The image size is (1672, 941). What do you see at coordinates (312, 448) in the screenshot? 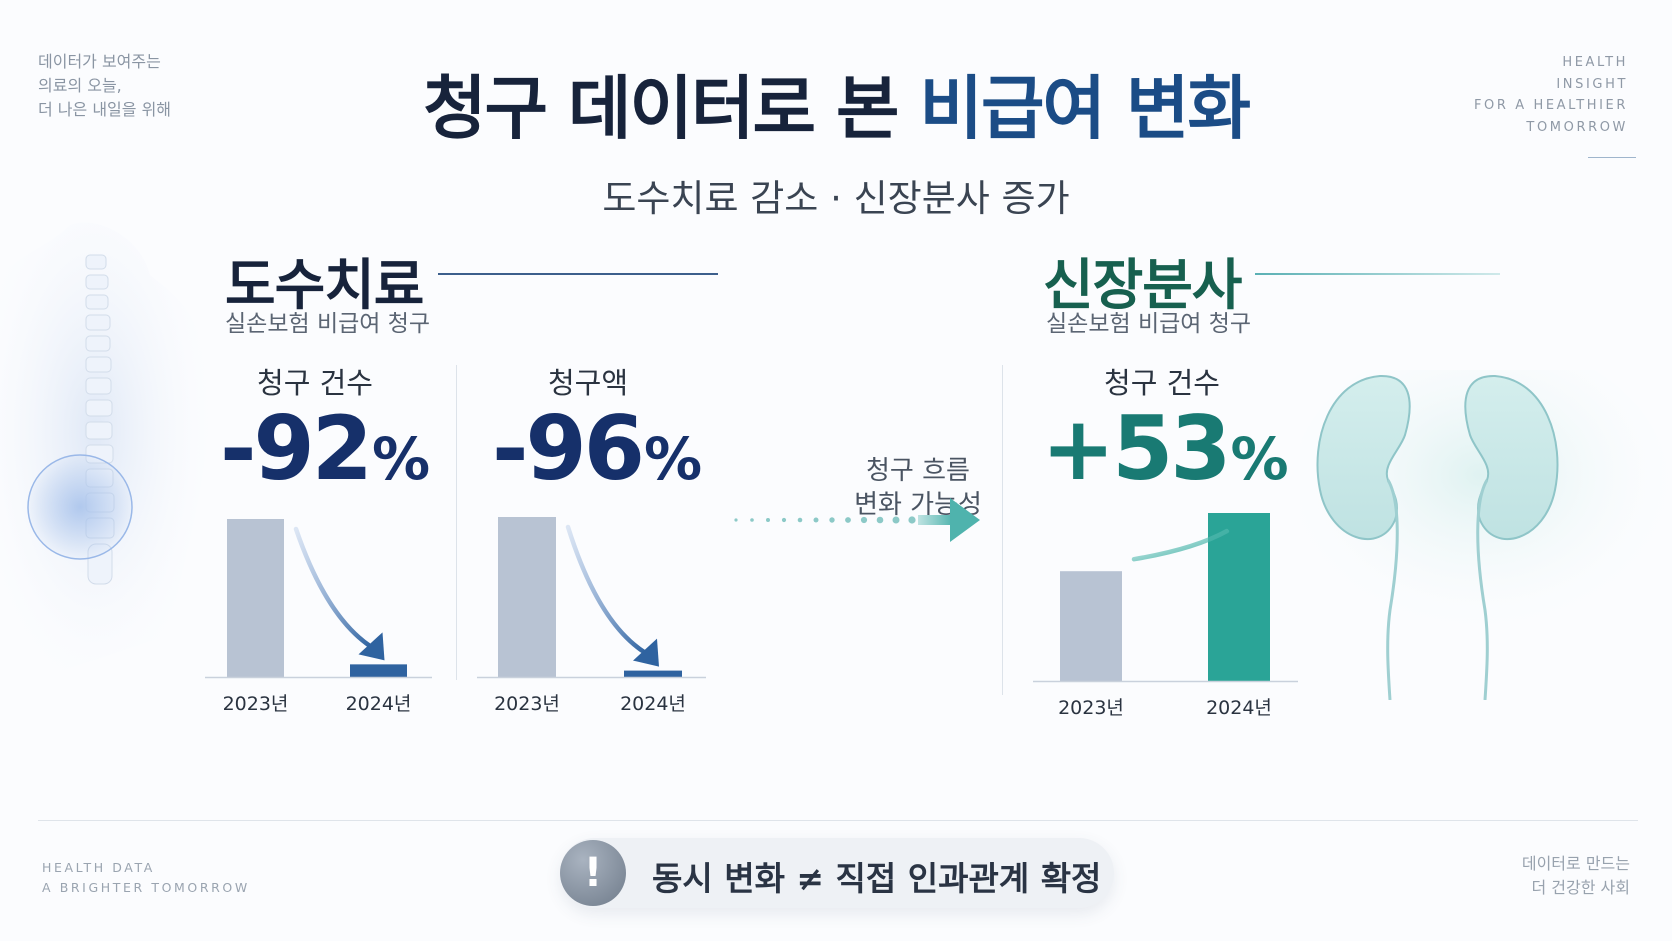
I see `change-digits: 92` at bounding box center [312, 448].